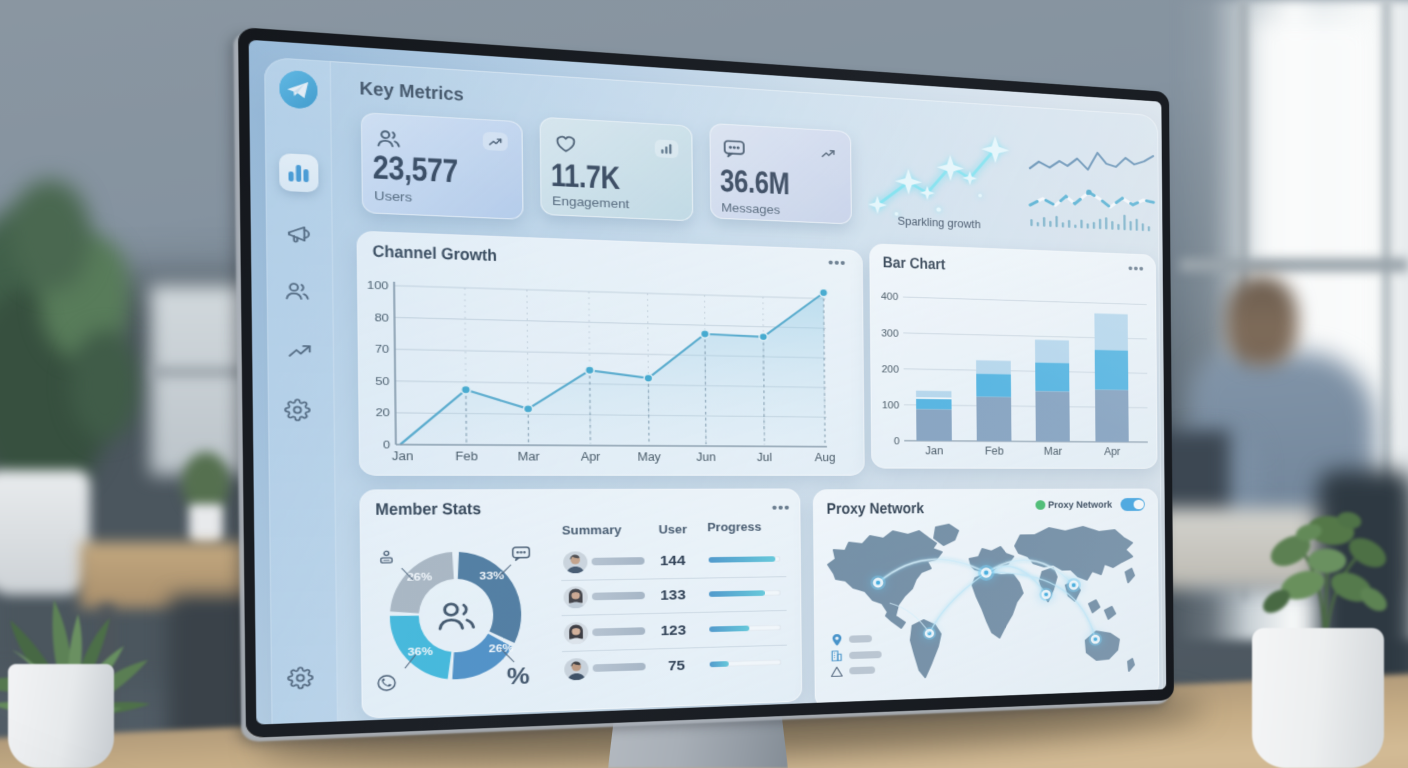  What do you see at coordinates (825, 457) in the screenshot?
I see `svg-text: Aug` at bounding box center [825, 457].